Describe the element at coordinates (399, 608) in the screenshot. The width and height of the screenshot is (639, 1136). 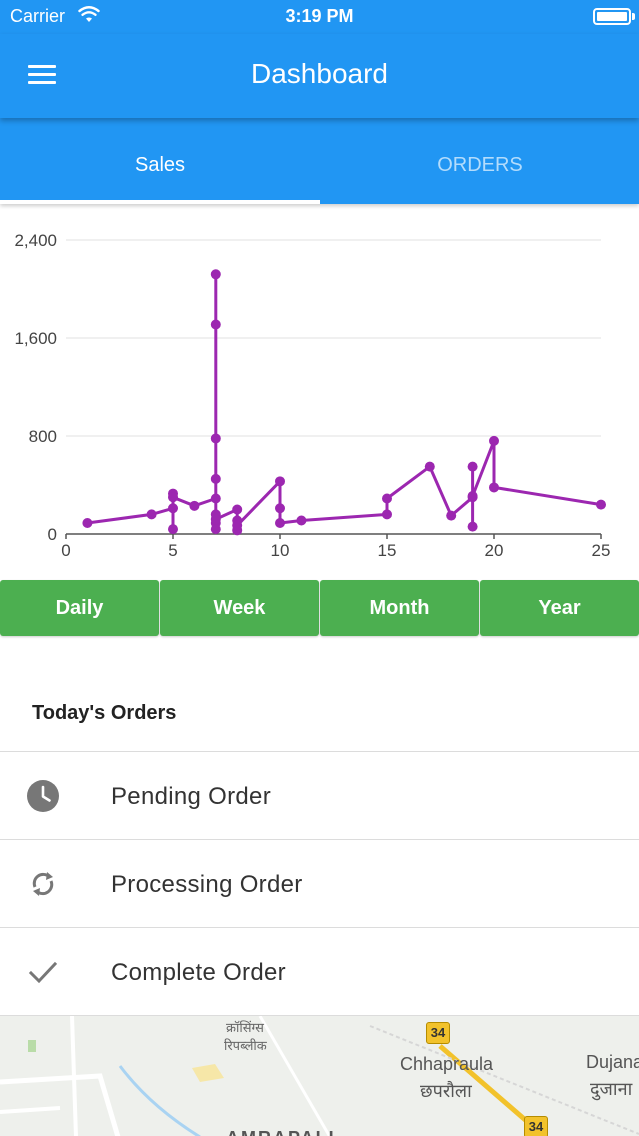
I see `month-button: Month` at that location.